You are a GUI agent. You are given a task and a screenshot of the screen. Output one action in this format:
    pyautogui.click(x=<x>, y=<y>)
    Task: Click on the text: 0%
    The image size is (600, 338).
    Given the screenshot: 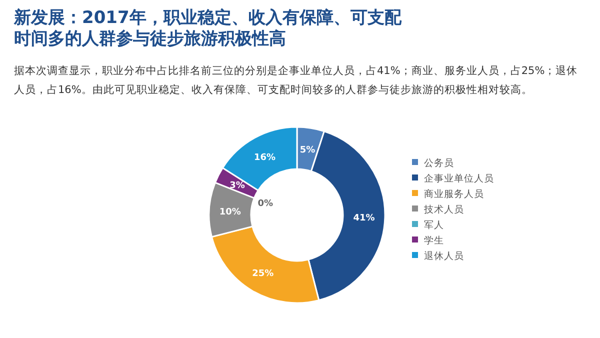 What is the action you would take?
    pyautogui.click(x=266, y=203)
    